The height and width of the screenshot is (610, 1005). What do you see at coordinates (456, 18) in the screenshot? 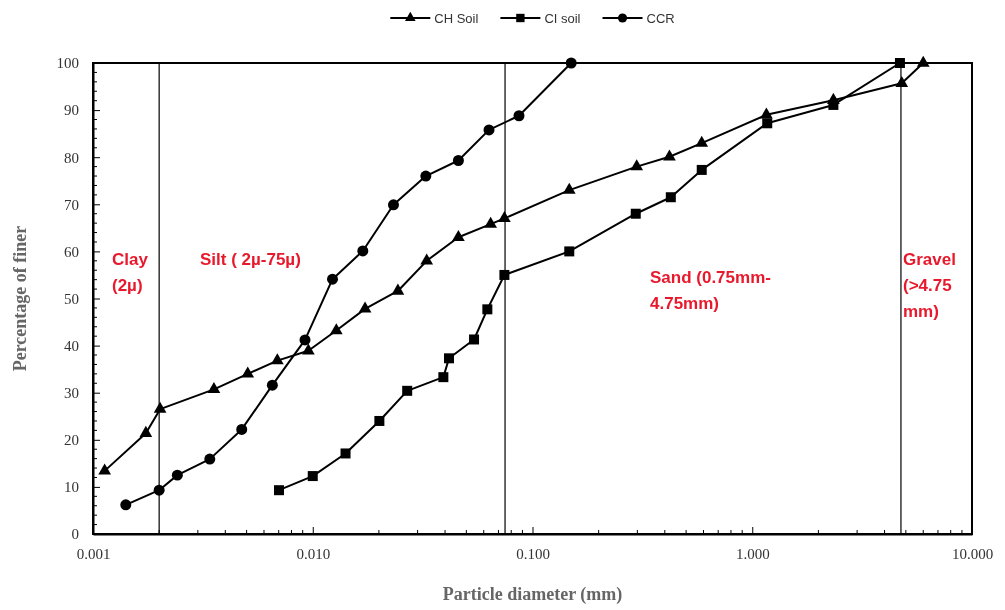
I see `legend-label: CH Soil` at bounding box center [456, 18].